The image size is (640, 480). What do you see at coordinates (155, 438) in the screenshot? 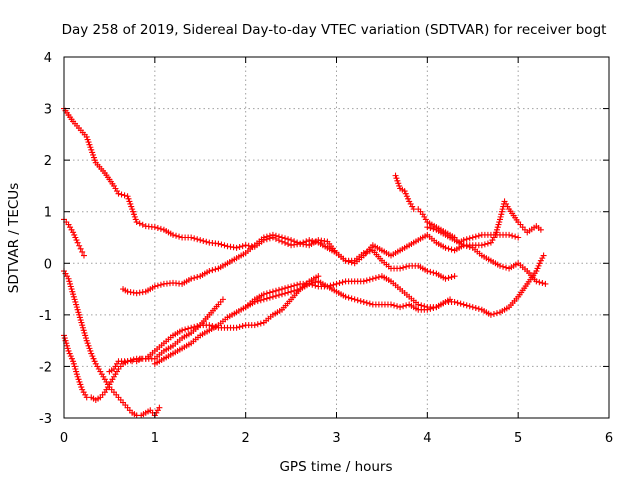
I see `x-tick-label: 1` at bounding box center [155, 438].